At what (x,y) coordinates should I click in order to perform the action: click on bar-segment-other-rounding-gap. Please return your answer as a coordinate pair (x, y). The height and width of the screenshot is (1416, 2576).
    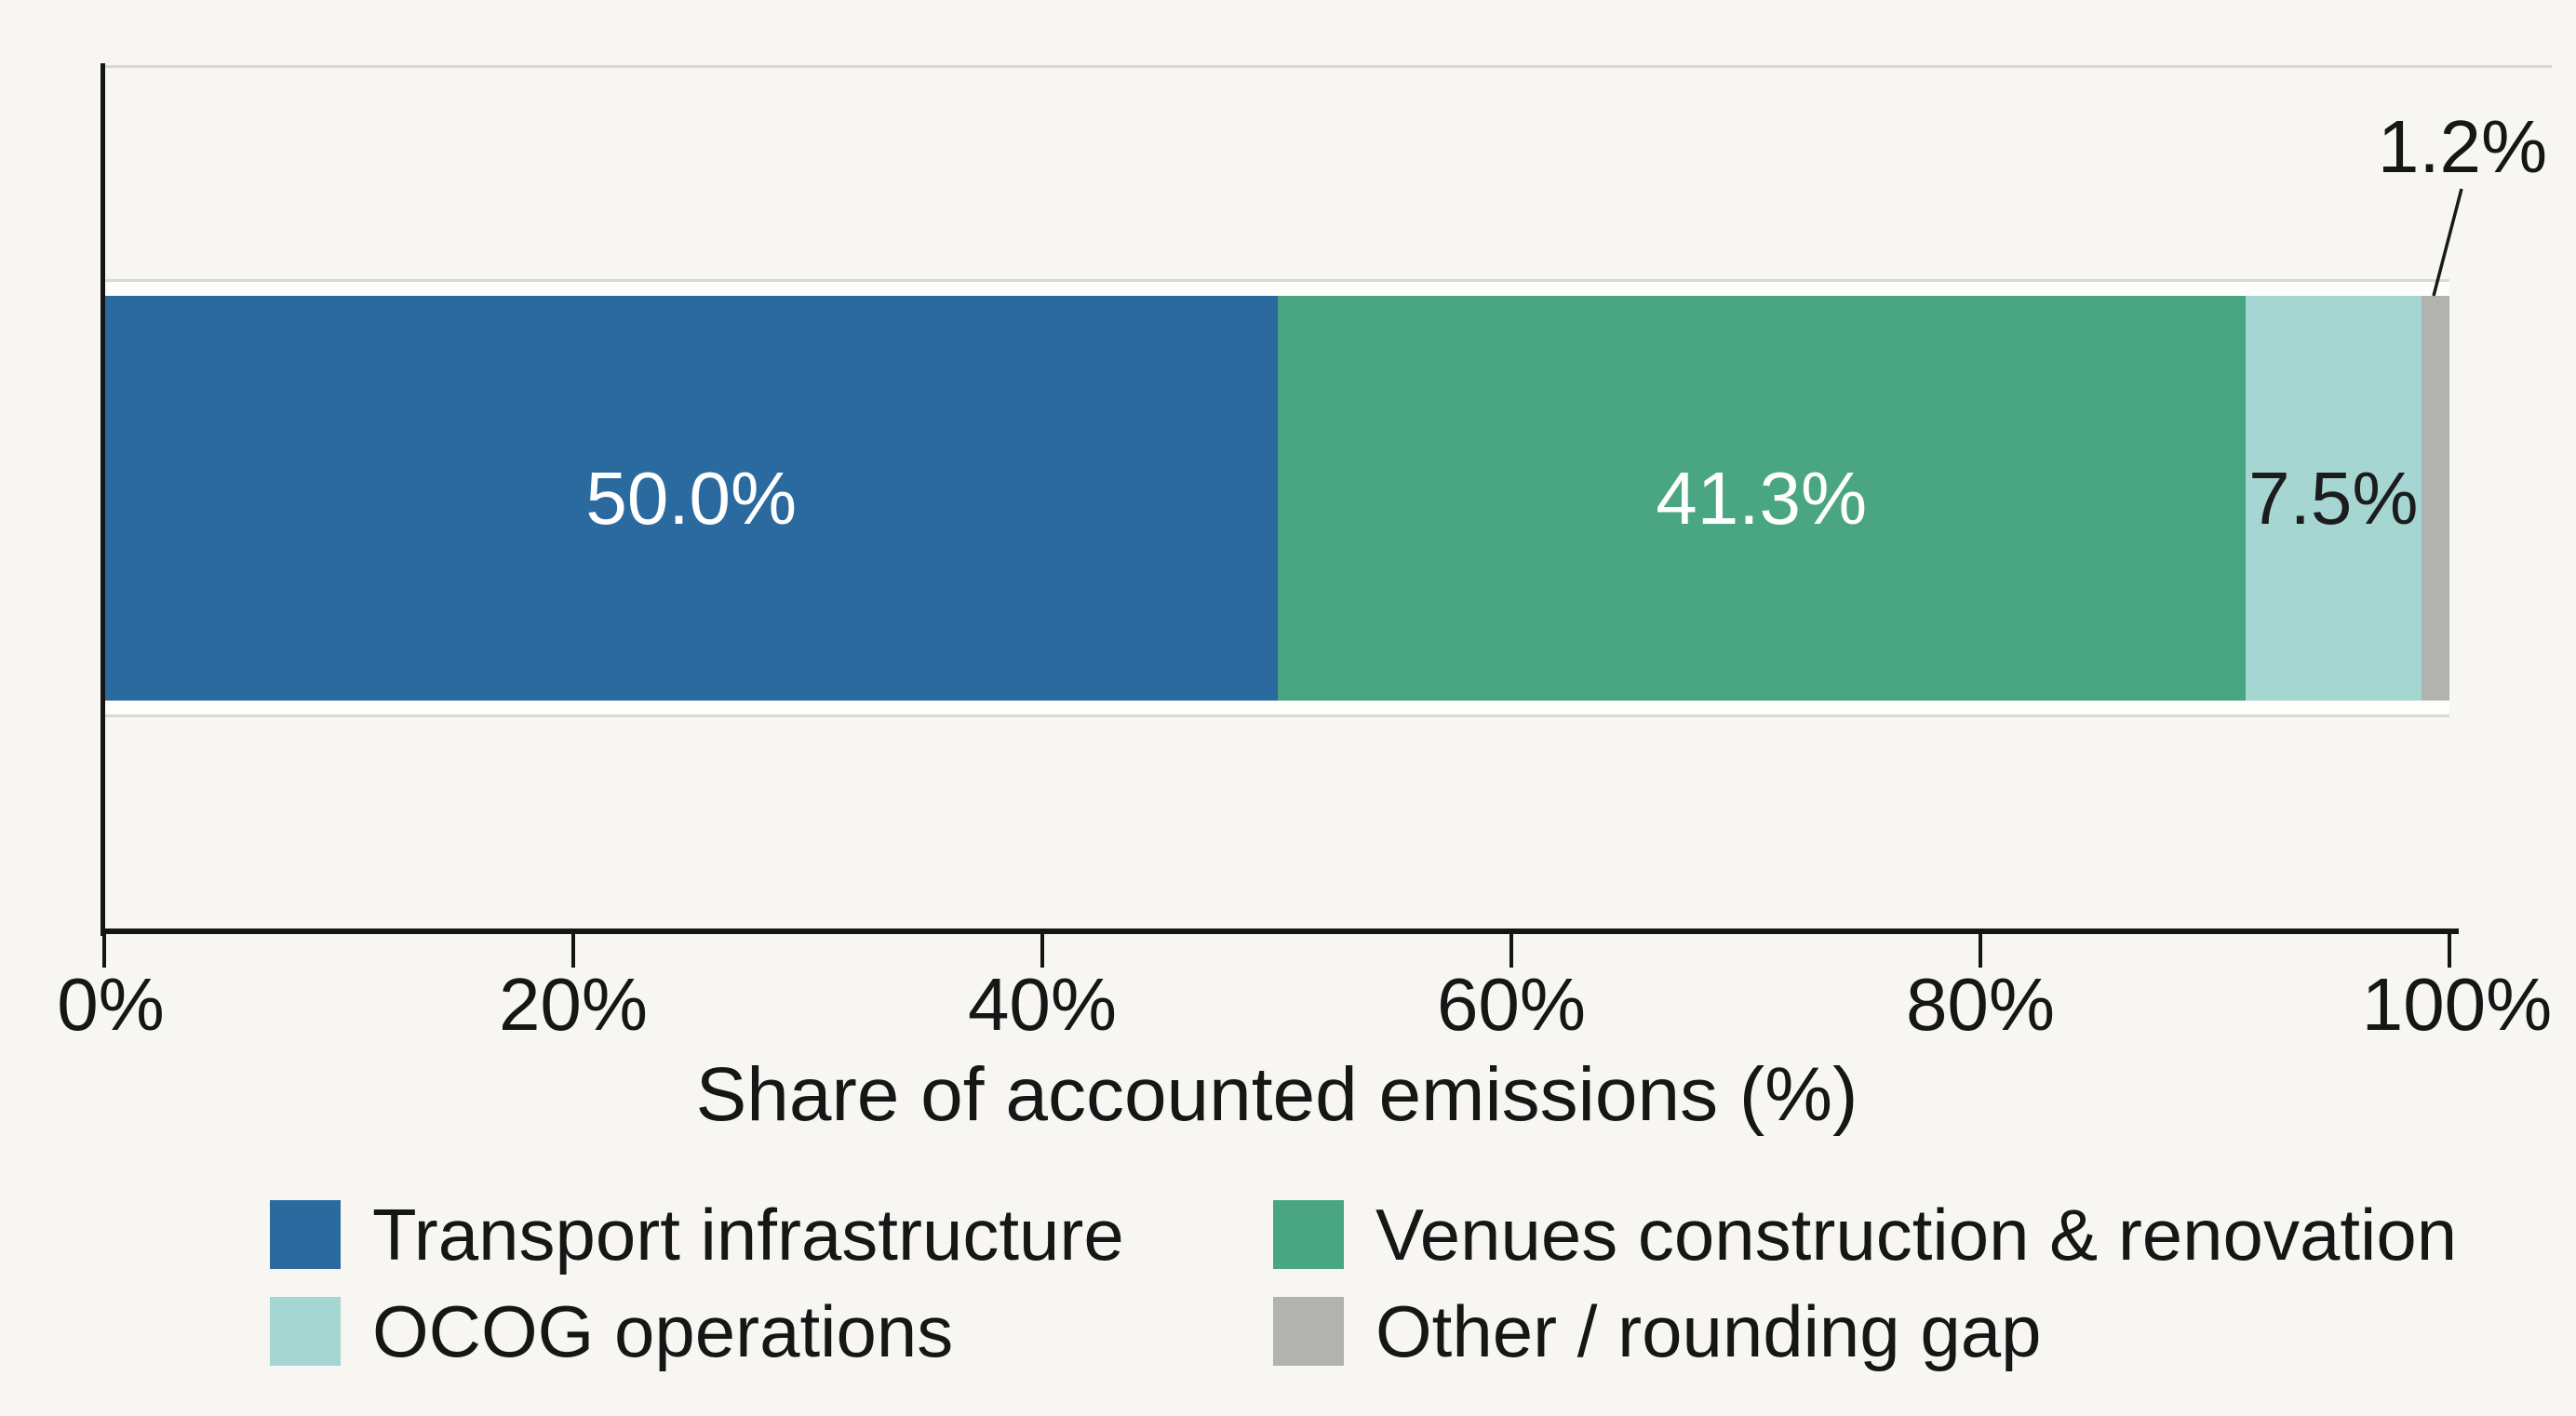
    Looking at the image, I should click on (2435, 499).